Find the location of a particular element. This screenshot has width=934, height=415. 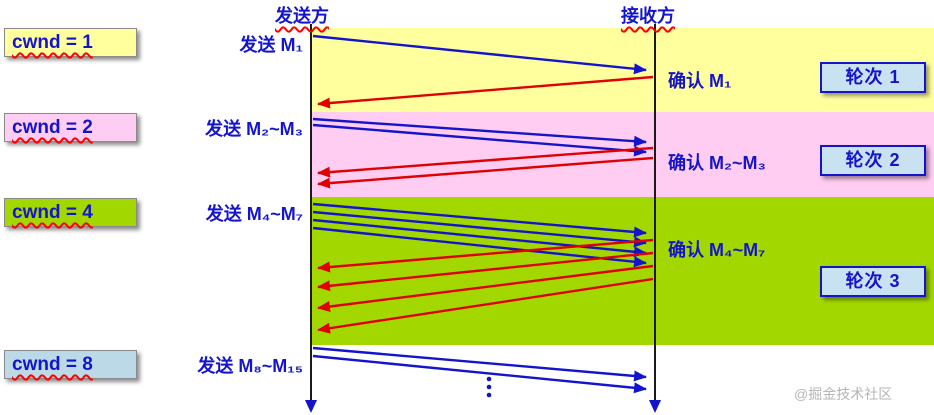

cwnd-box-4: cwnd = 8 is located at coordinates (70, 364).